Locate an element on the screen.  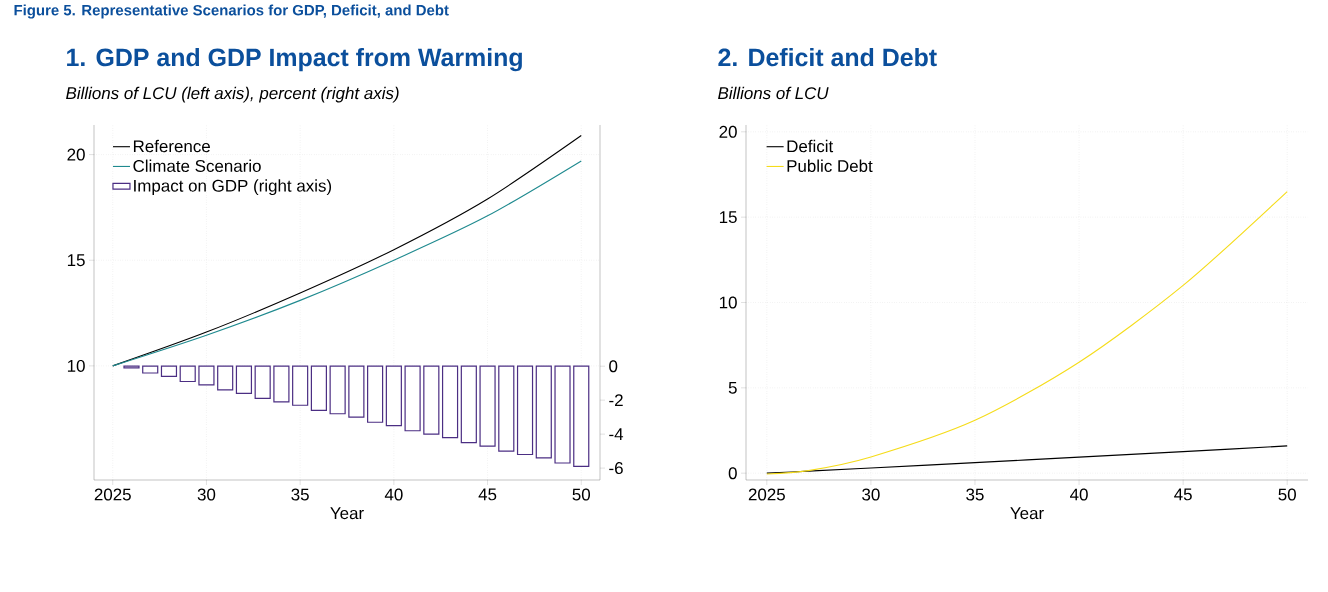
y-tick-label: 5 is located at coordinates (732, 387).